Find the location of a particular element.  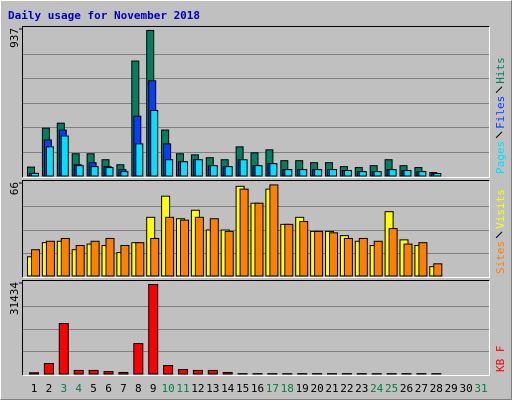

x-tick-label: 7 is located at coordinates (123, 388).